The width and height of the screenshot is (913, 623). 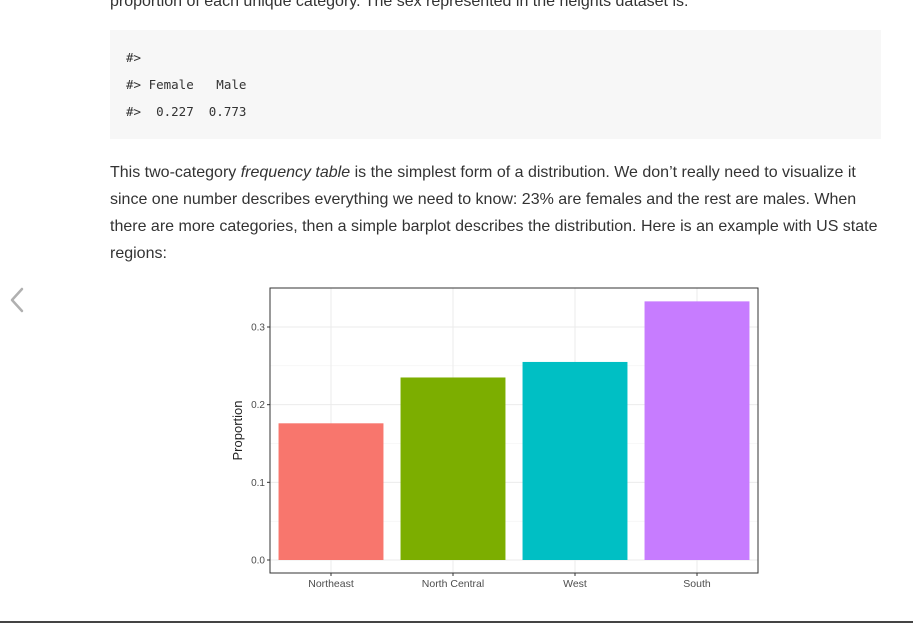 I want to click on x-tick-label: West, so click(x=575, y=584).